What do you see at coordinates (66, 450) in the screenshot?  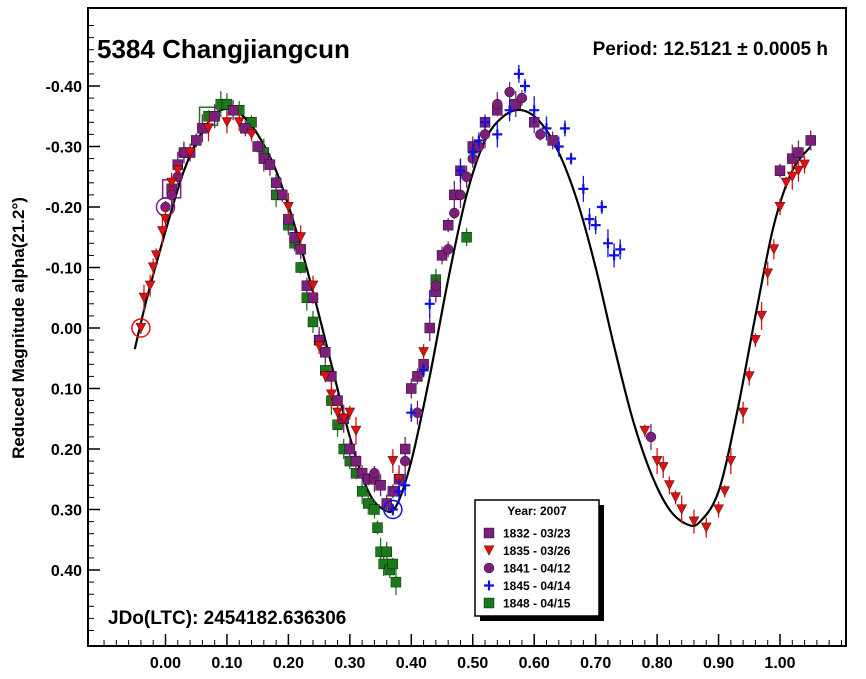 I see `y-tick-label: 0.20` at bounding box center [66, 450].